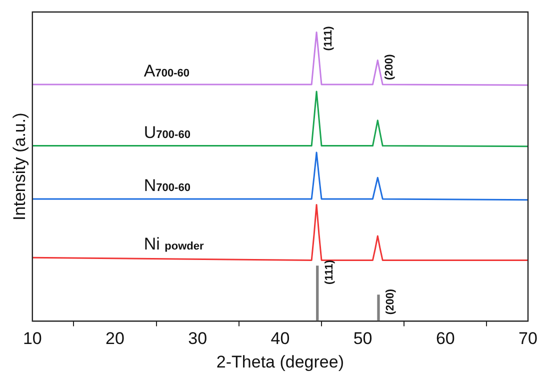 This screenshot has height=381, width=550. I want to click on series-label: Ni powder, so click(174, 244).